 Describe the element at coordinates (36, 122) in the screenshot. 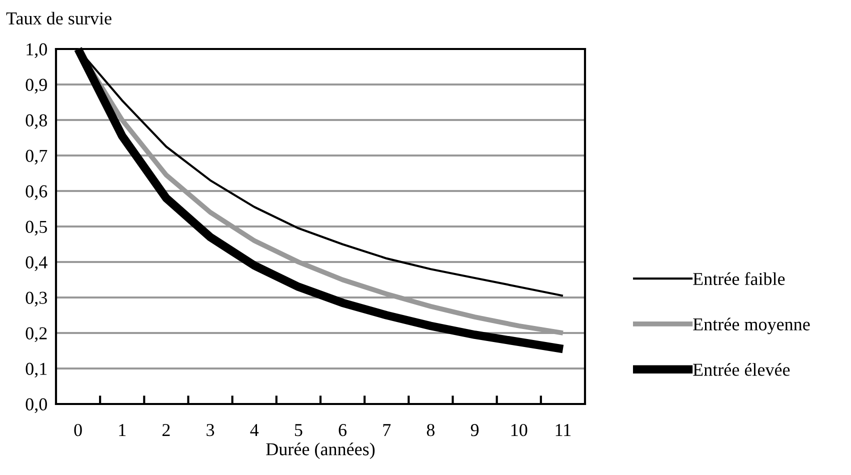

I see `y-tick-label: 0,8` at that location.